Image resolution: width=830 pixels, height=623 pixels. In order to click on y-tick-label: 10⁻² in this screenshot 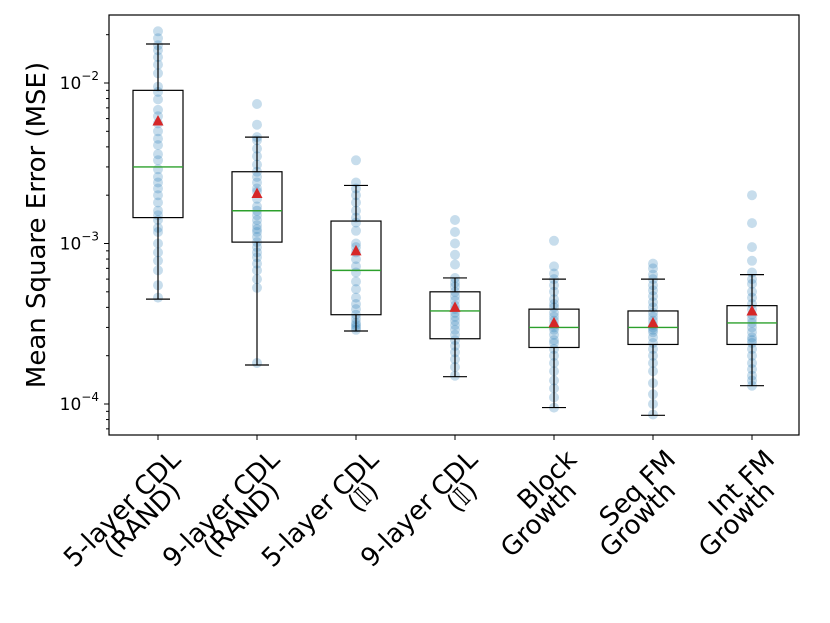, I will do `click(79, 81)`.